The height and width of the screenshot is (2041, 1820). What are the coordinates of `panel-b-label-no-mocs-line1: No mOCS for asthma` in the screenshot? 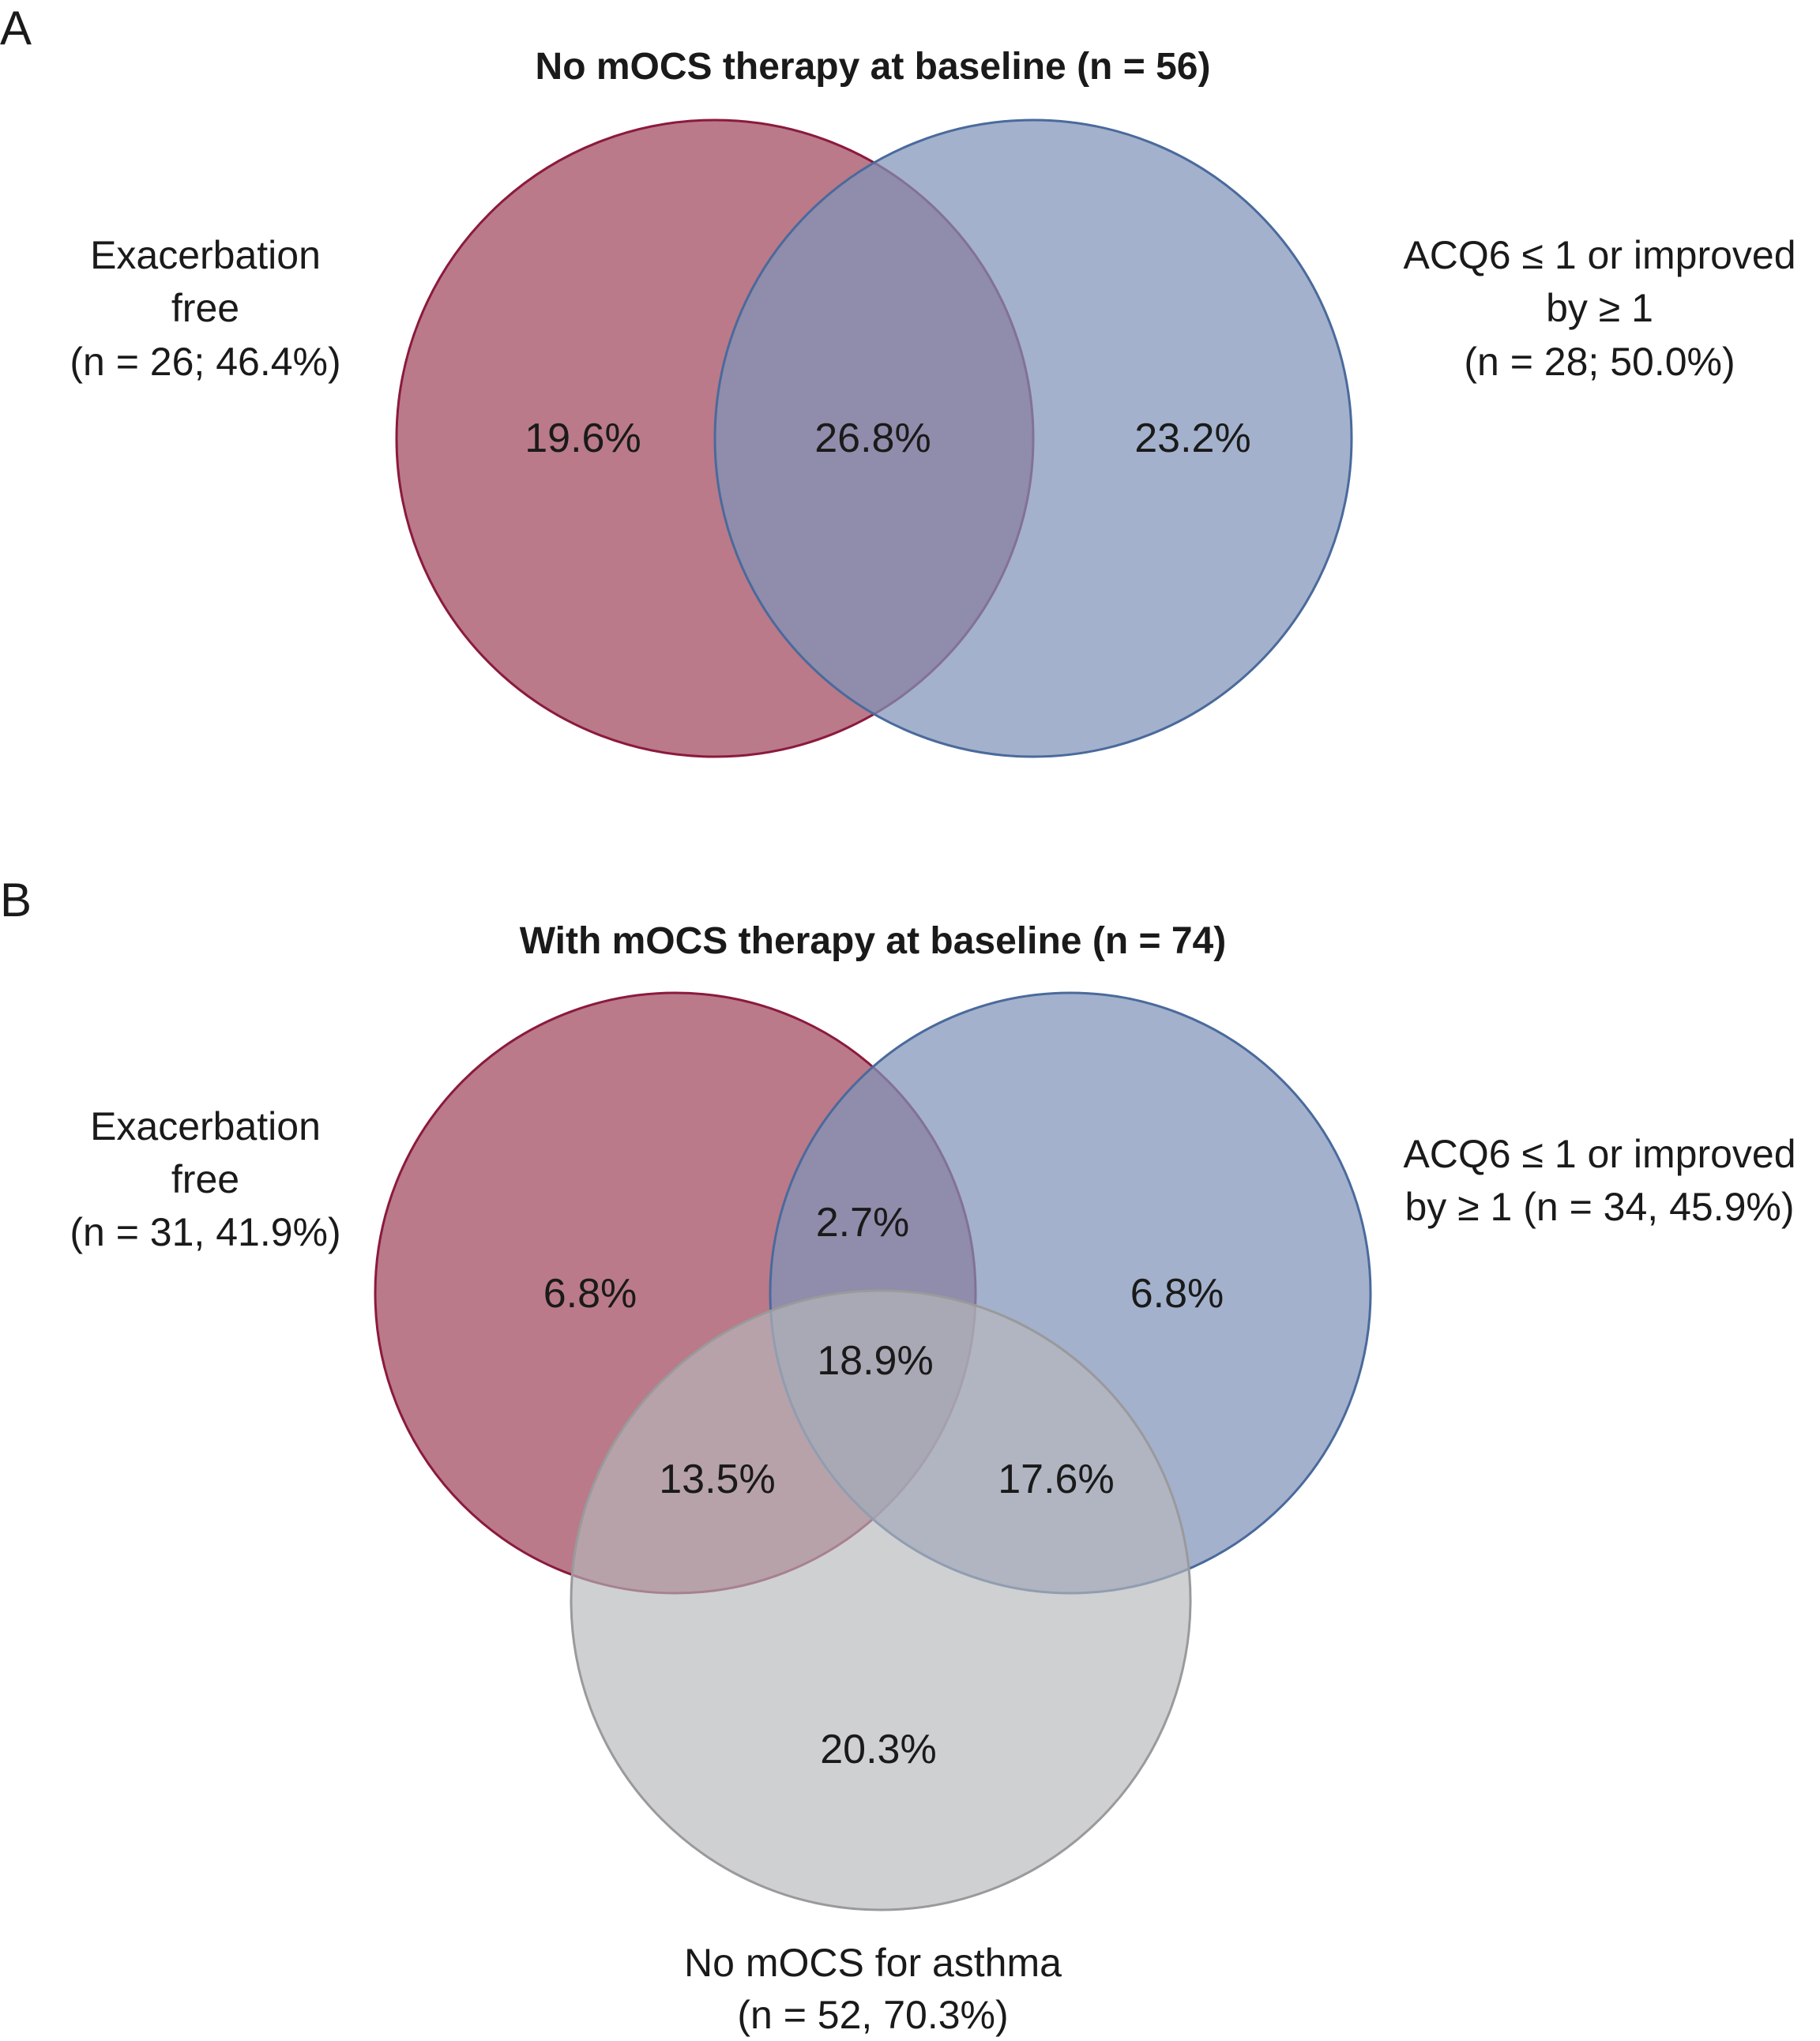 It's located at (873, 1963).